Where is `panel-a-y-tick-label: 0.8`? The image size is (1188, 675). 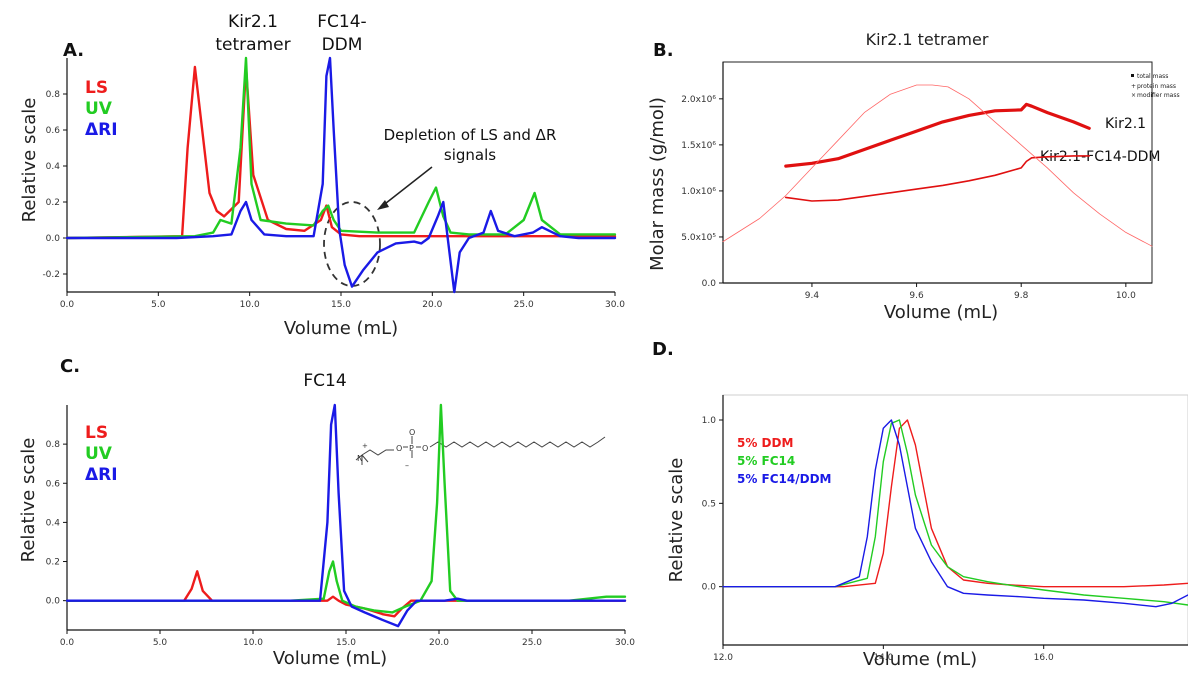 panel-a-y-tick-label: 0.8 is located at coordinates (53, 95).